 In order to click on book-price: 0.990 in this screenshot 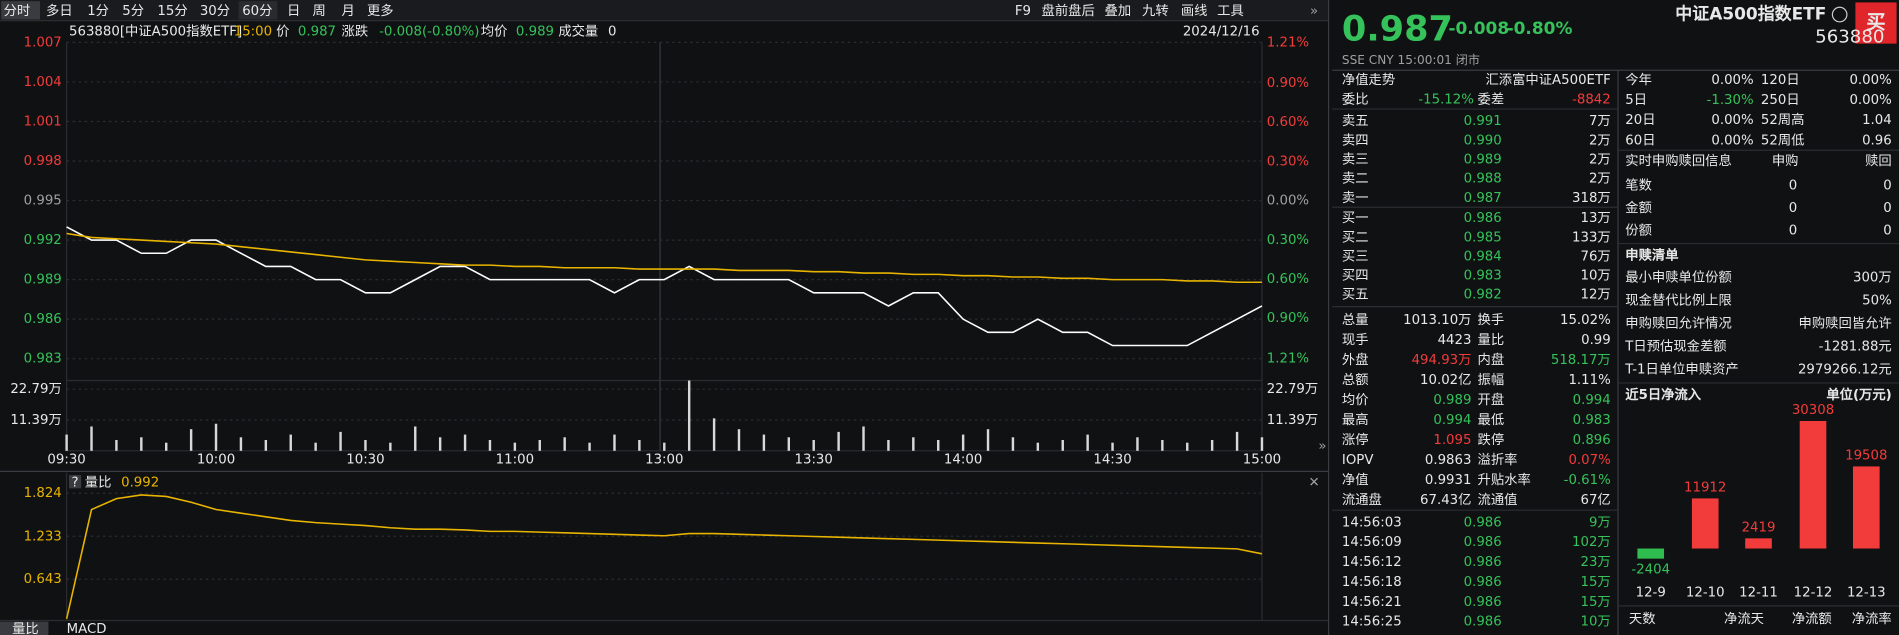, I will do `click(1483, 140)`.